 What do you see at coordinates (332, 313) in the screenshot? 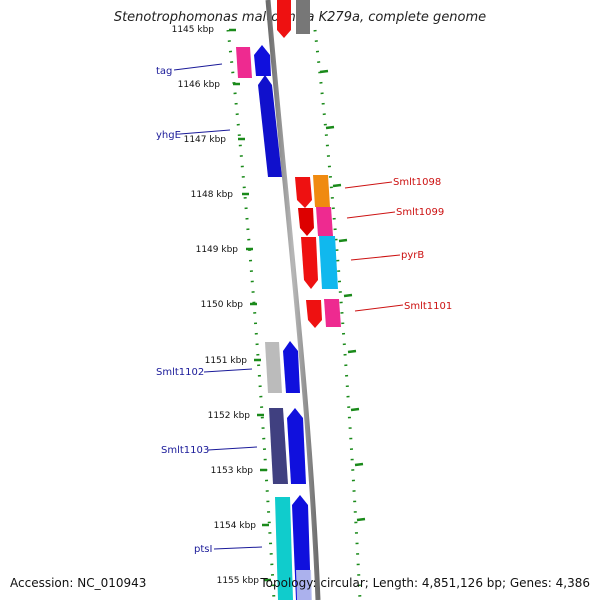
I see `gene-Smlt1101` at bounding box center [332, 313].